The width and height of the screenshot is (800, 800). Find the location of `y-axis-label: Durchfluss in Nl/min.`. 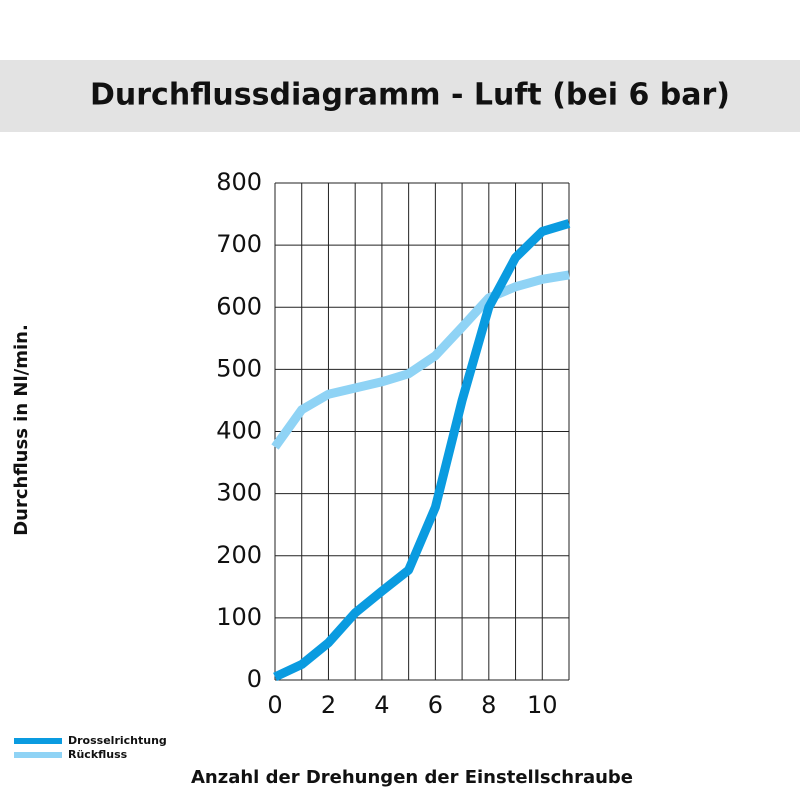

y-axis-label: Durchfluss in Nl/min. is located at coordinates (21, 430).